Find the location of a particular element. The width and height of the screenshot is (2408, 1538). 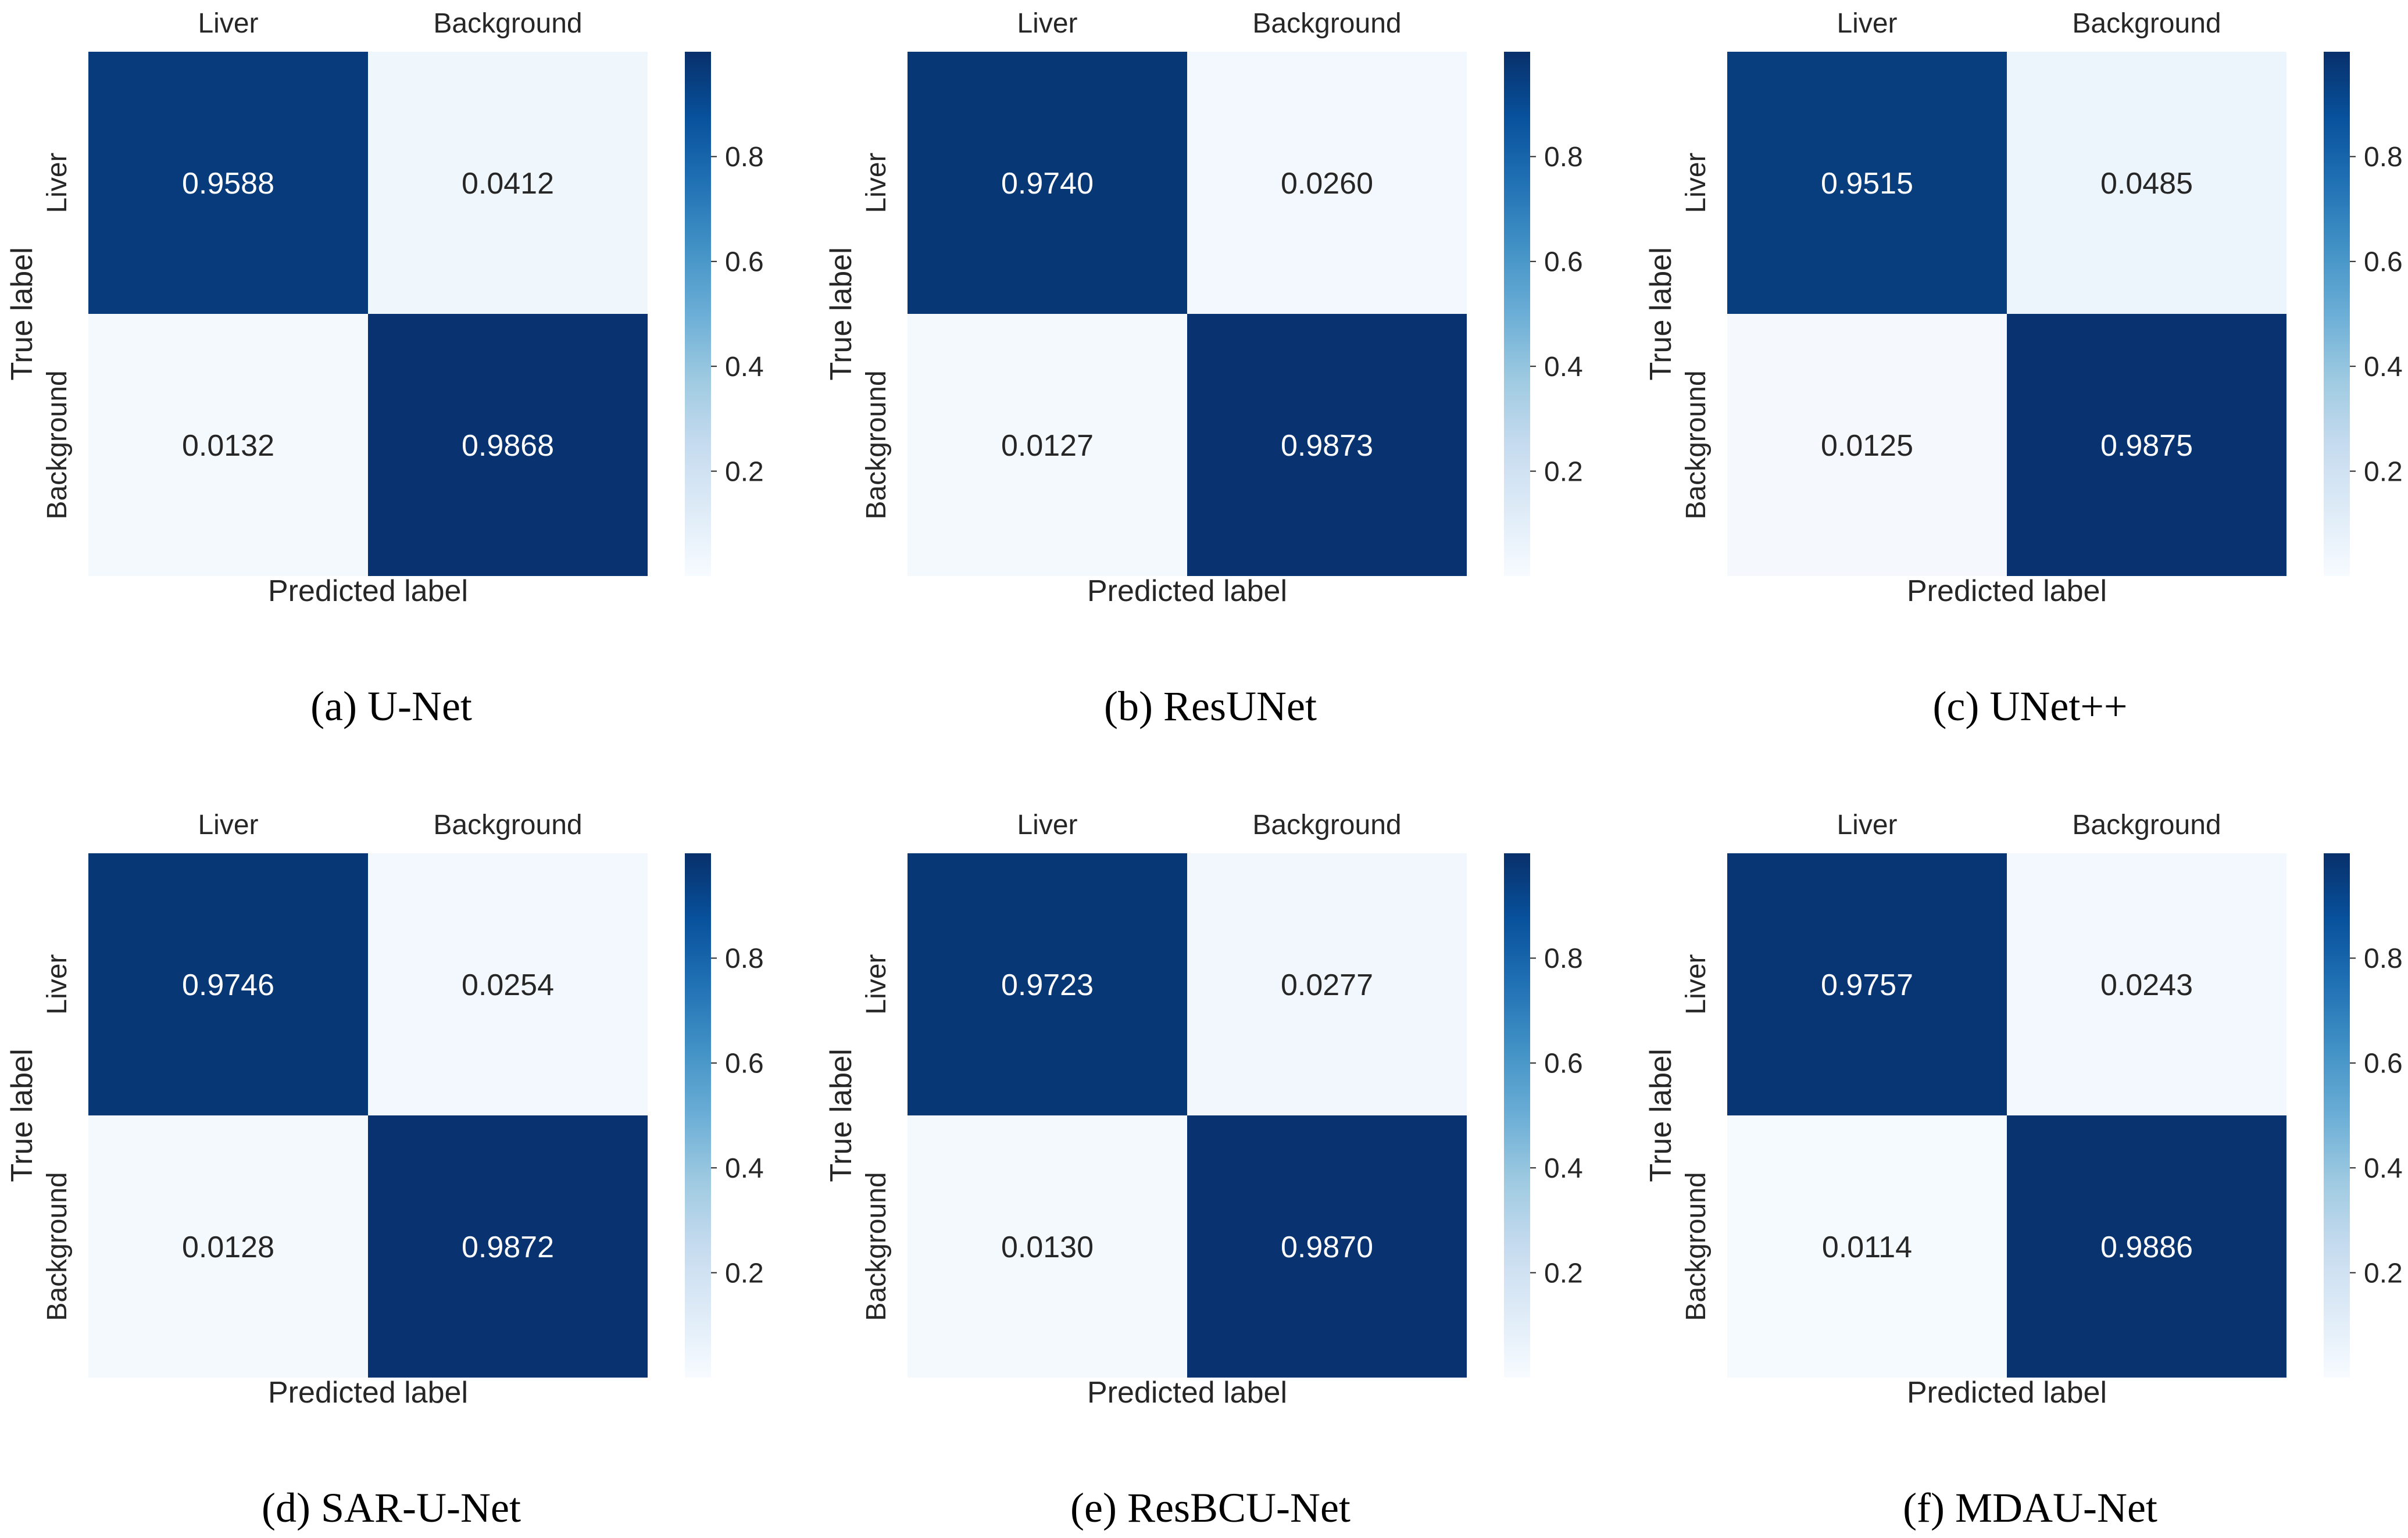

cell-value-label: 0.0254 is located at coordinates (508, 985).